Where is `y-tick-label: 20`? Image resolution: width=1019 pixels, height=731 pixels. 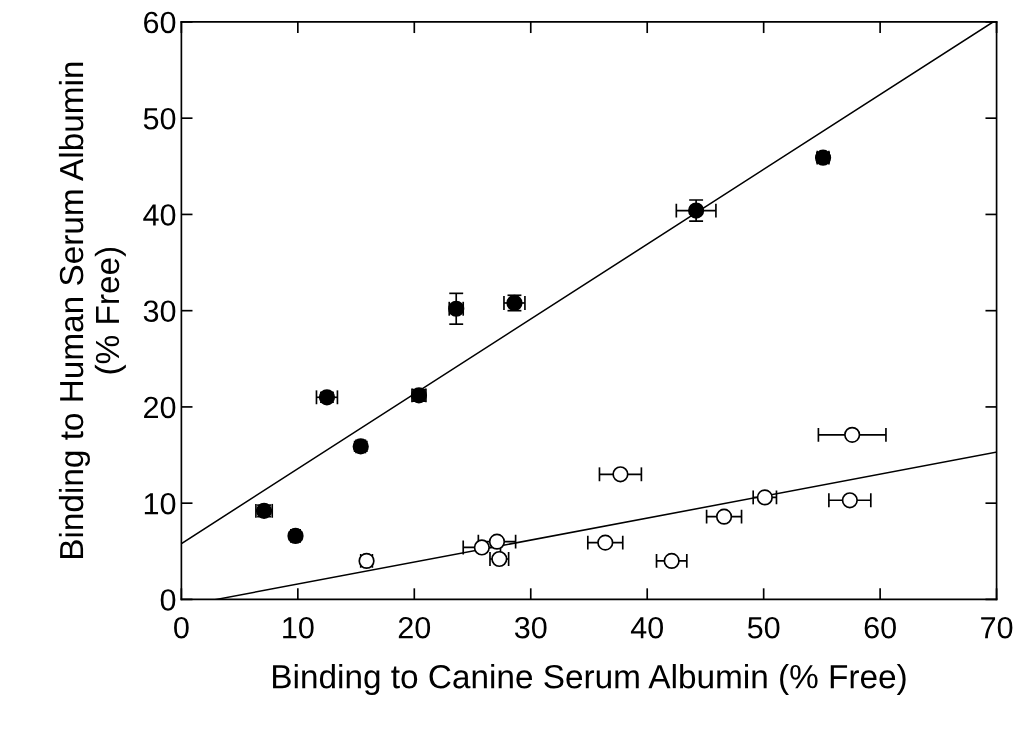
y-tick-label: 20 is located at coordinates (160, 407).